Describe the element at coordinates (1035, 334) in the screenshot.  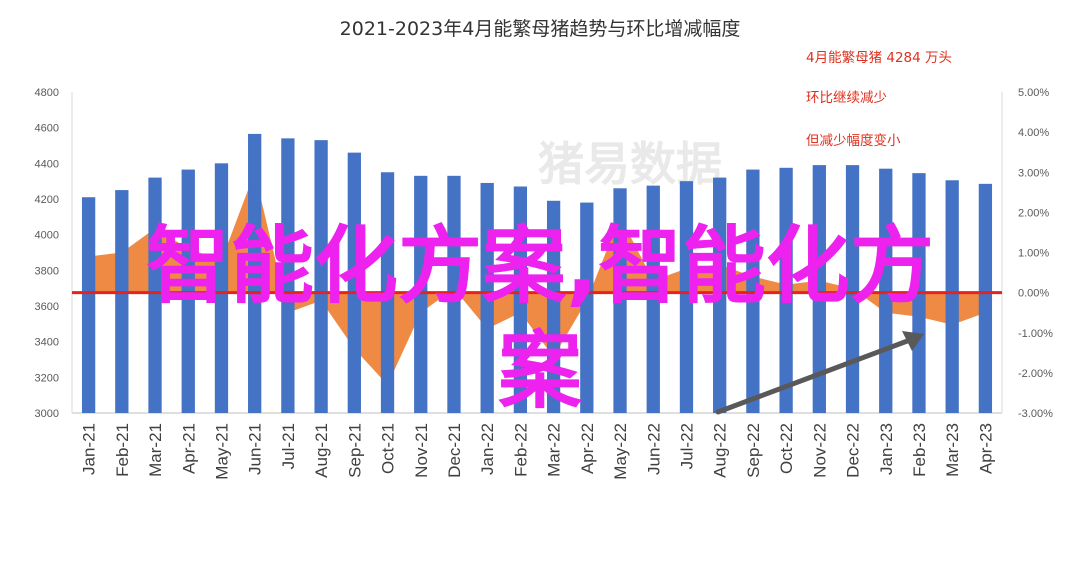
I see `right-tick-label: -1.00%` at that location.